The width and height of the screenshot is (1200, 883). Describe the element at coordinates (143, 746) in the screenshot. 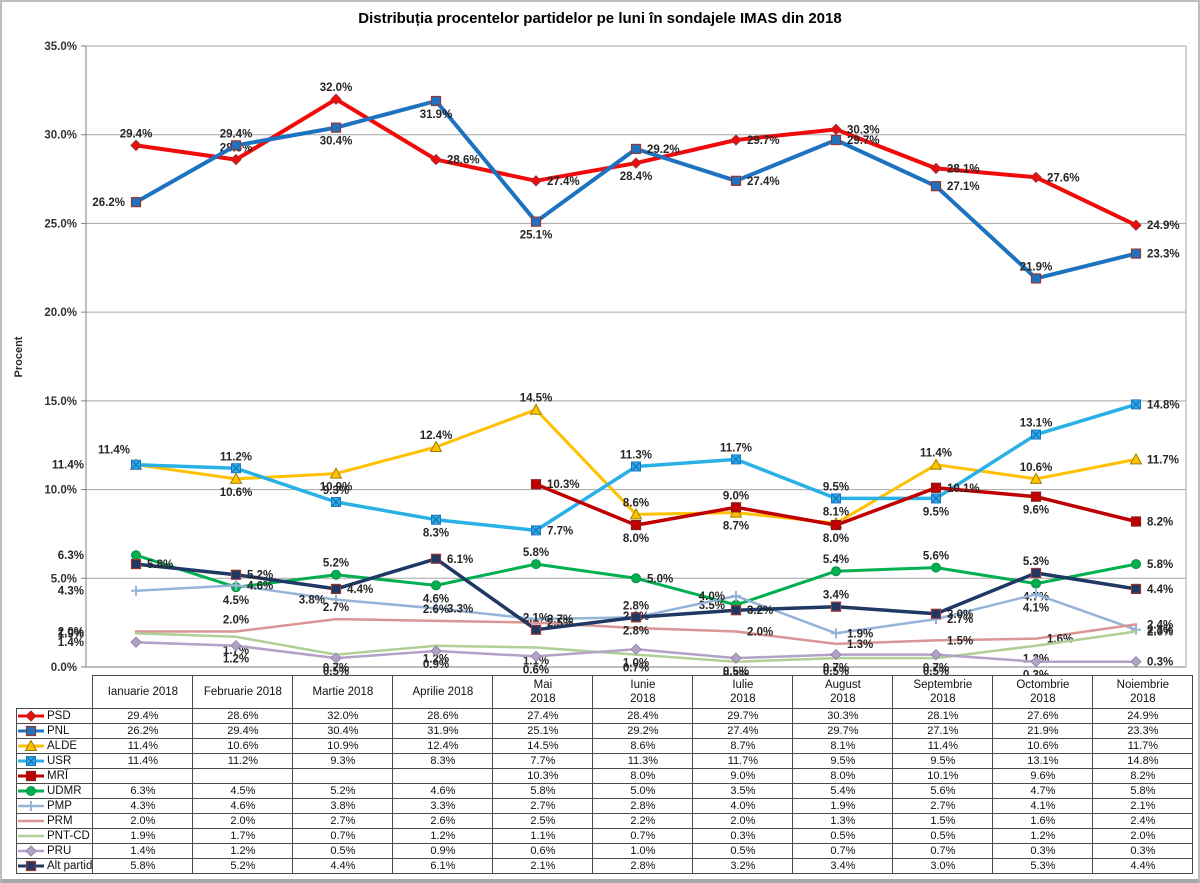

I see `value-cell-ALDE-Ianuarie 2018: 11.4%` at that location.